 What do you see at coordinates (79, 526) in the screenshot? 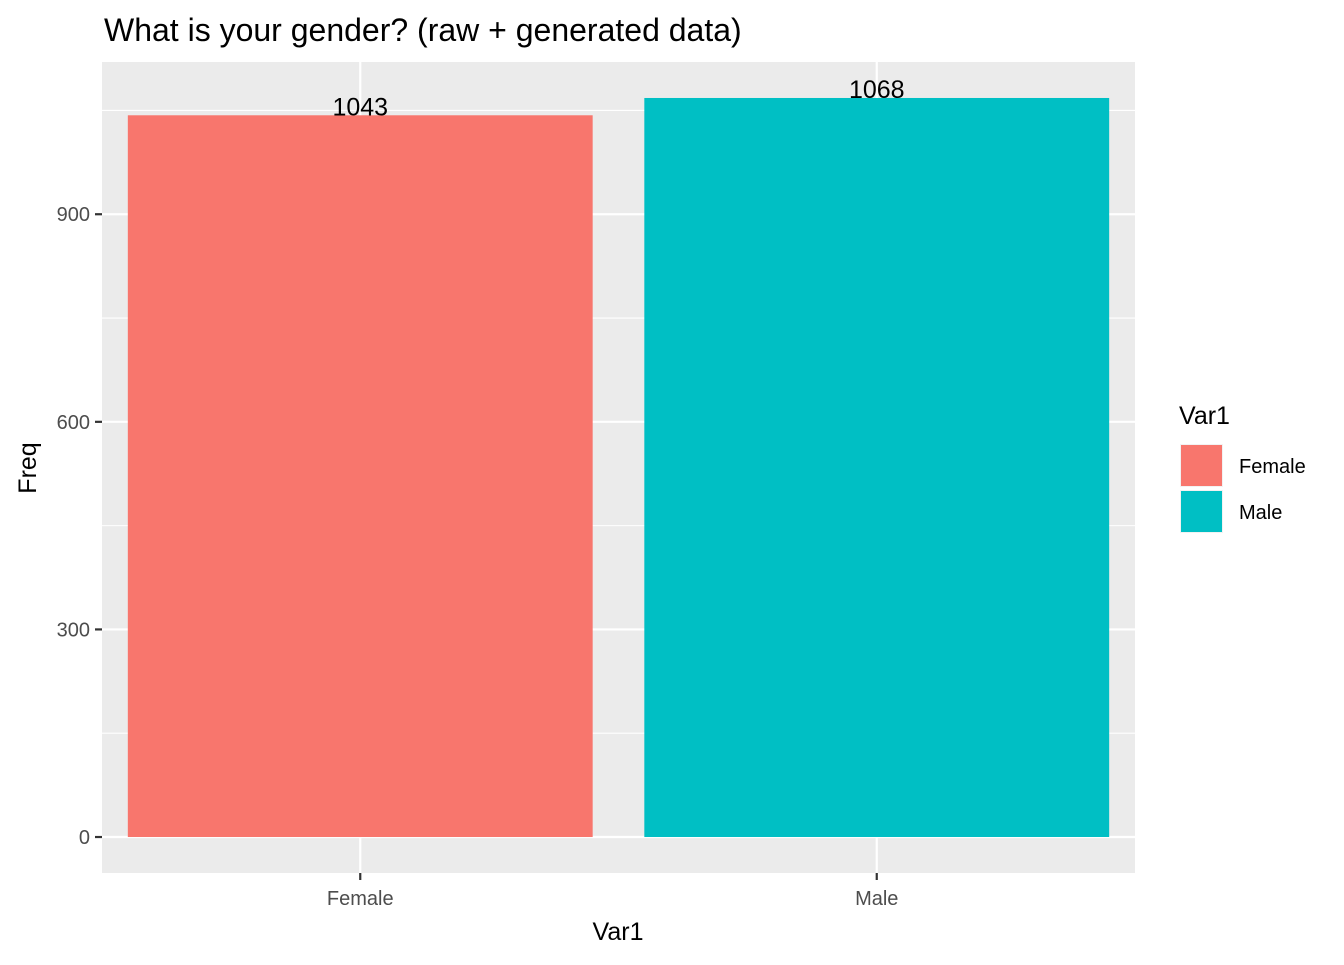
I see `y-axis: 0 300 600 900` at bounding box center [79, 526].